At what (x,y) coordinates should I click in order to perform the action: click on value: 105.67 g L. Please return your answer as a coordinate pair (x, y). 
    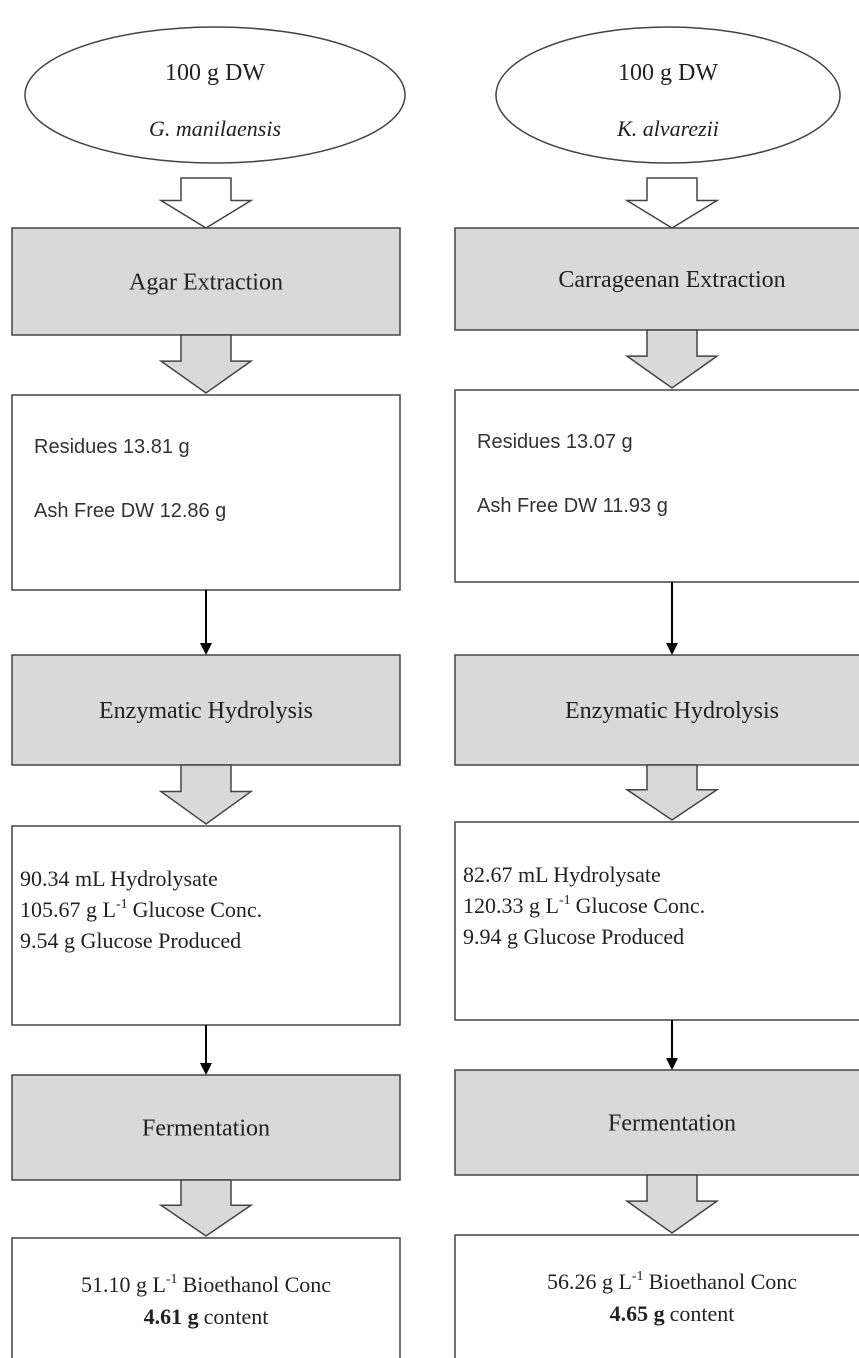
    Looking at the image, I should click on (68, 909).